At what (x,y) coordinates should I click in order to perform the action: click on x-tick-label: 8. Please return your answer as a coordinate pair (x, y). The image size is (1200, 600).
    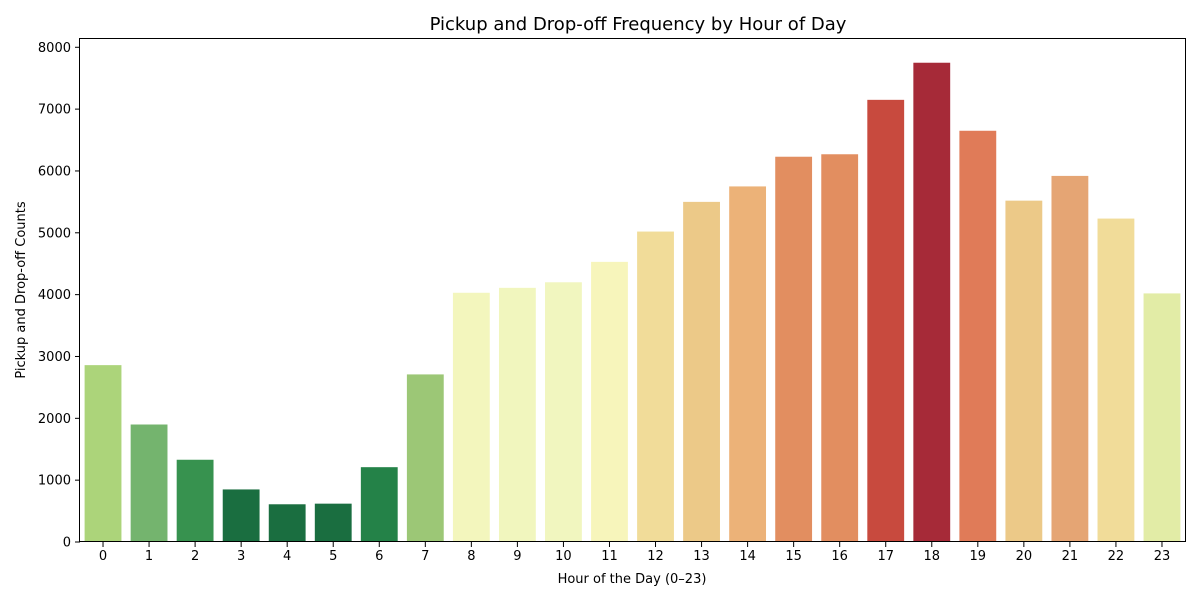
    Looking at the image, I should click on (471, 556).